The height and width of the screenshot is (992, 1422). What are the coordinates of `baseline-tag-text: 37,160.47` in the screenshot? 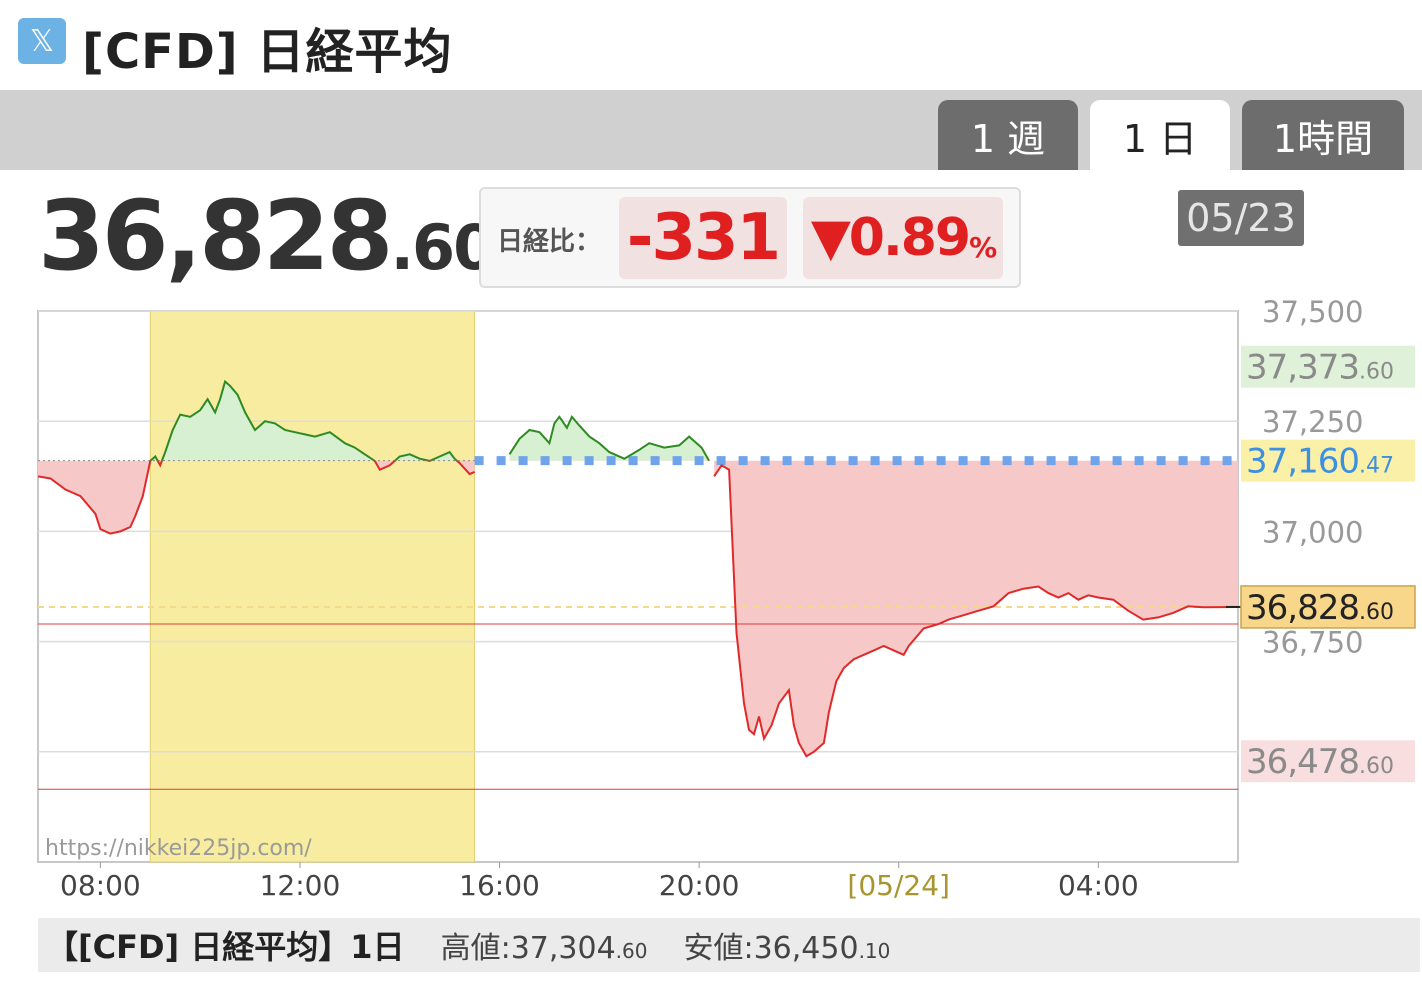 It's located at (1320, 462).